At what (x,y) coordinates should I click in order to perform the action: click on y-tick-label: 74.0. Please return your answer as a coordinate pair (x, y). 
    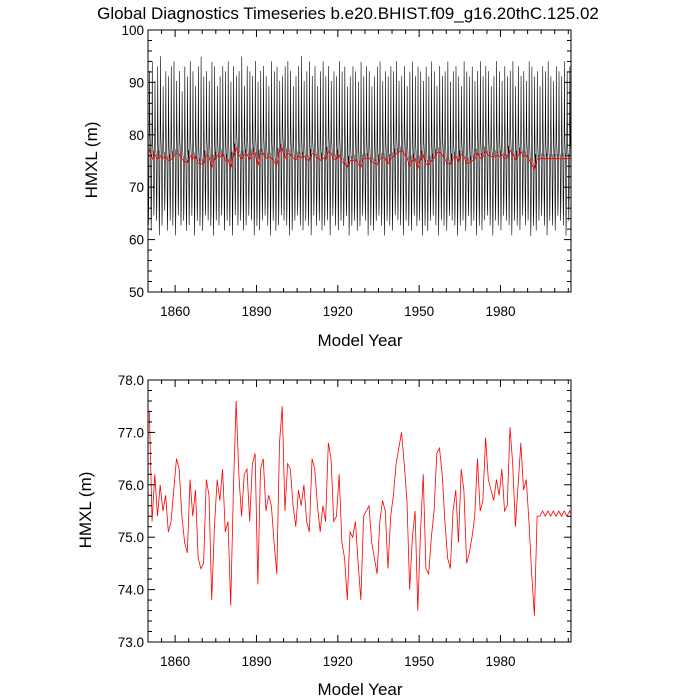
    Looking at the image, I should click on (131, 590).